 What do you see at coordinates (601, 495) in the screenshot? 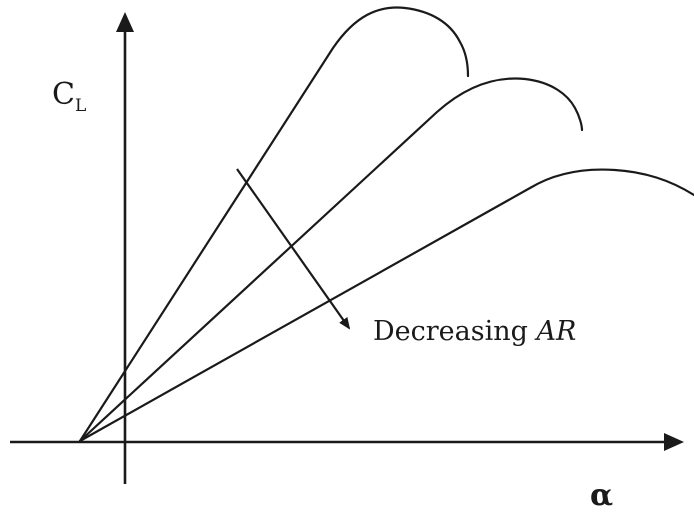
I see `x-axis-label: α` at bounding box center [601, 495].